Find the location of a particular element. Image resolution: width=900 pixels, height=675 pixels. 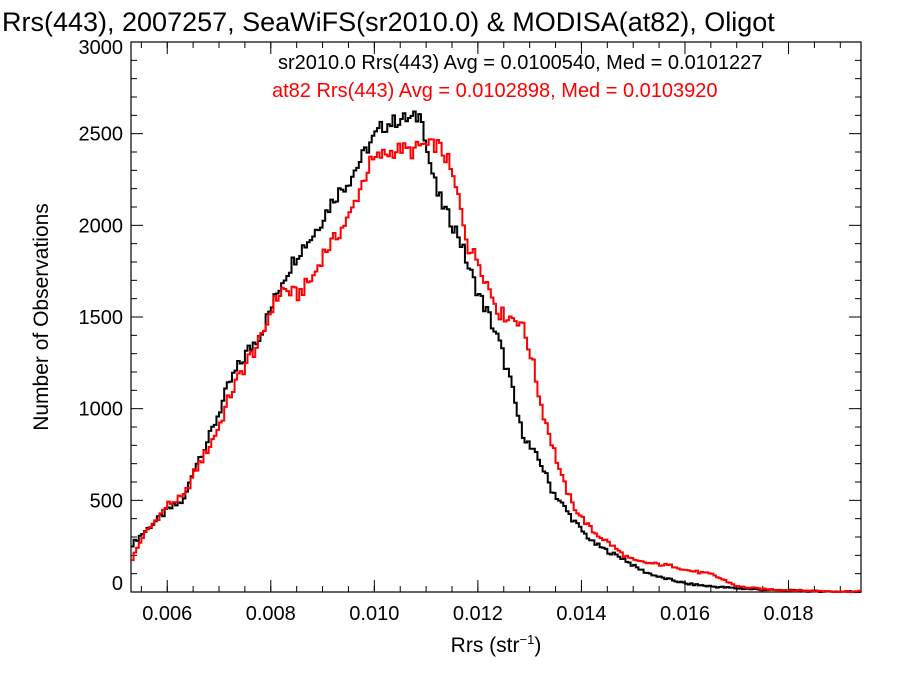

x-tick-label: 0.008 is located at coordinates (271, 614).